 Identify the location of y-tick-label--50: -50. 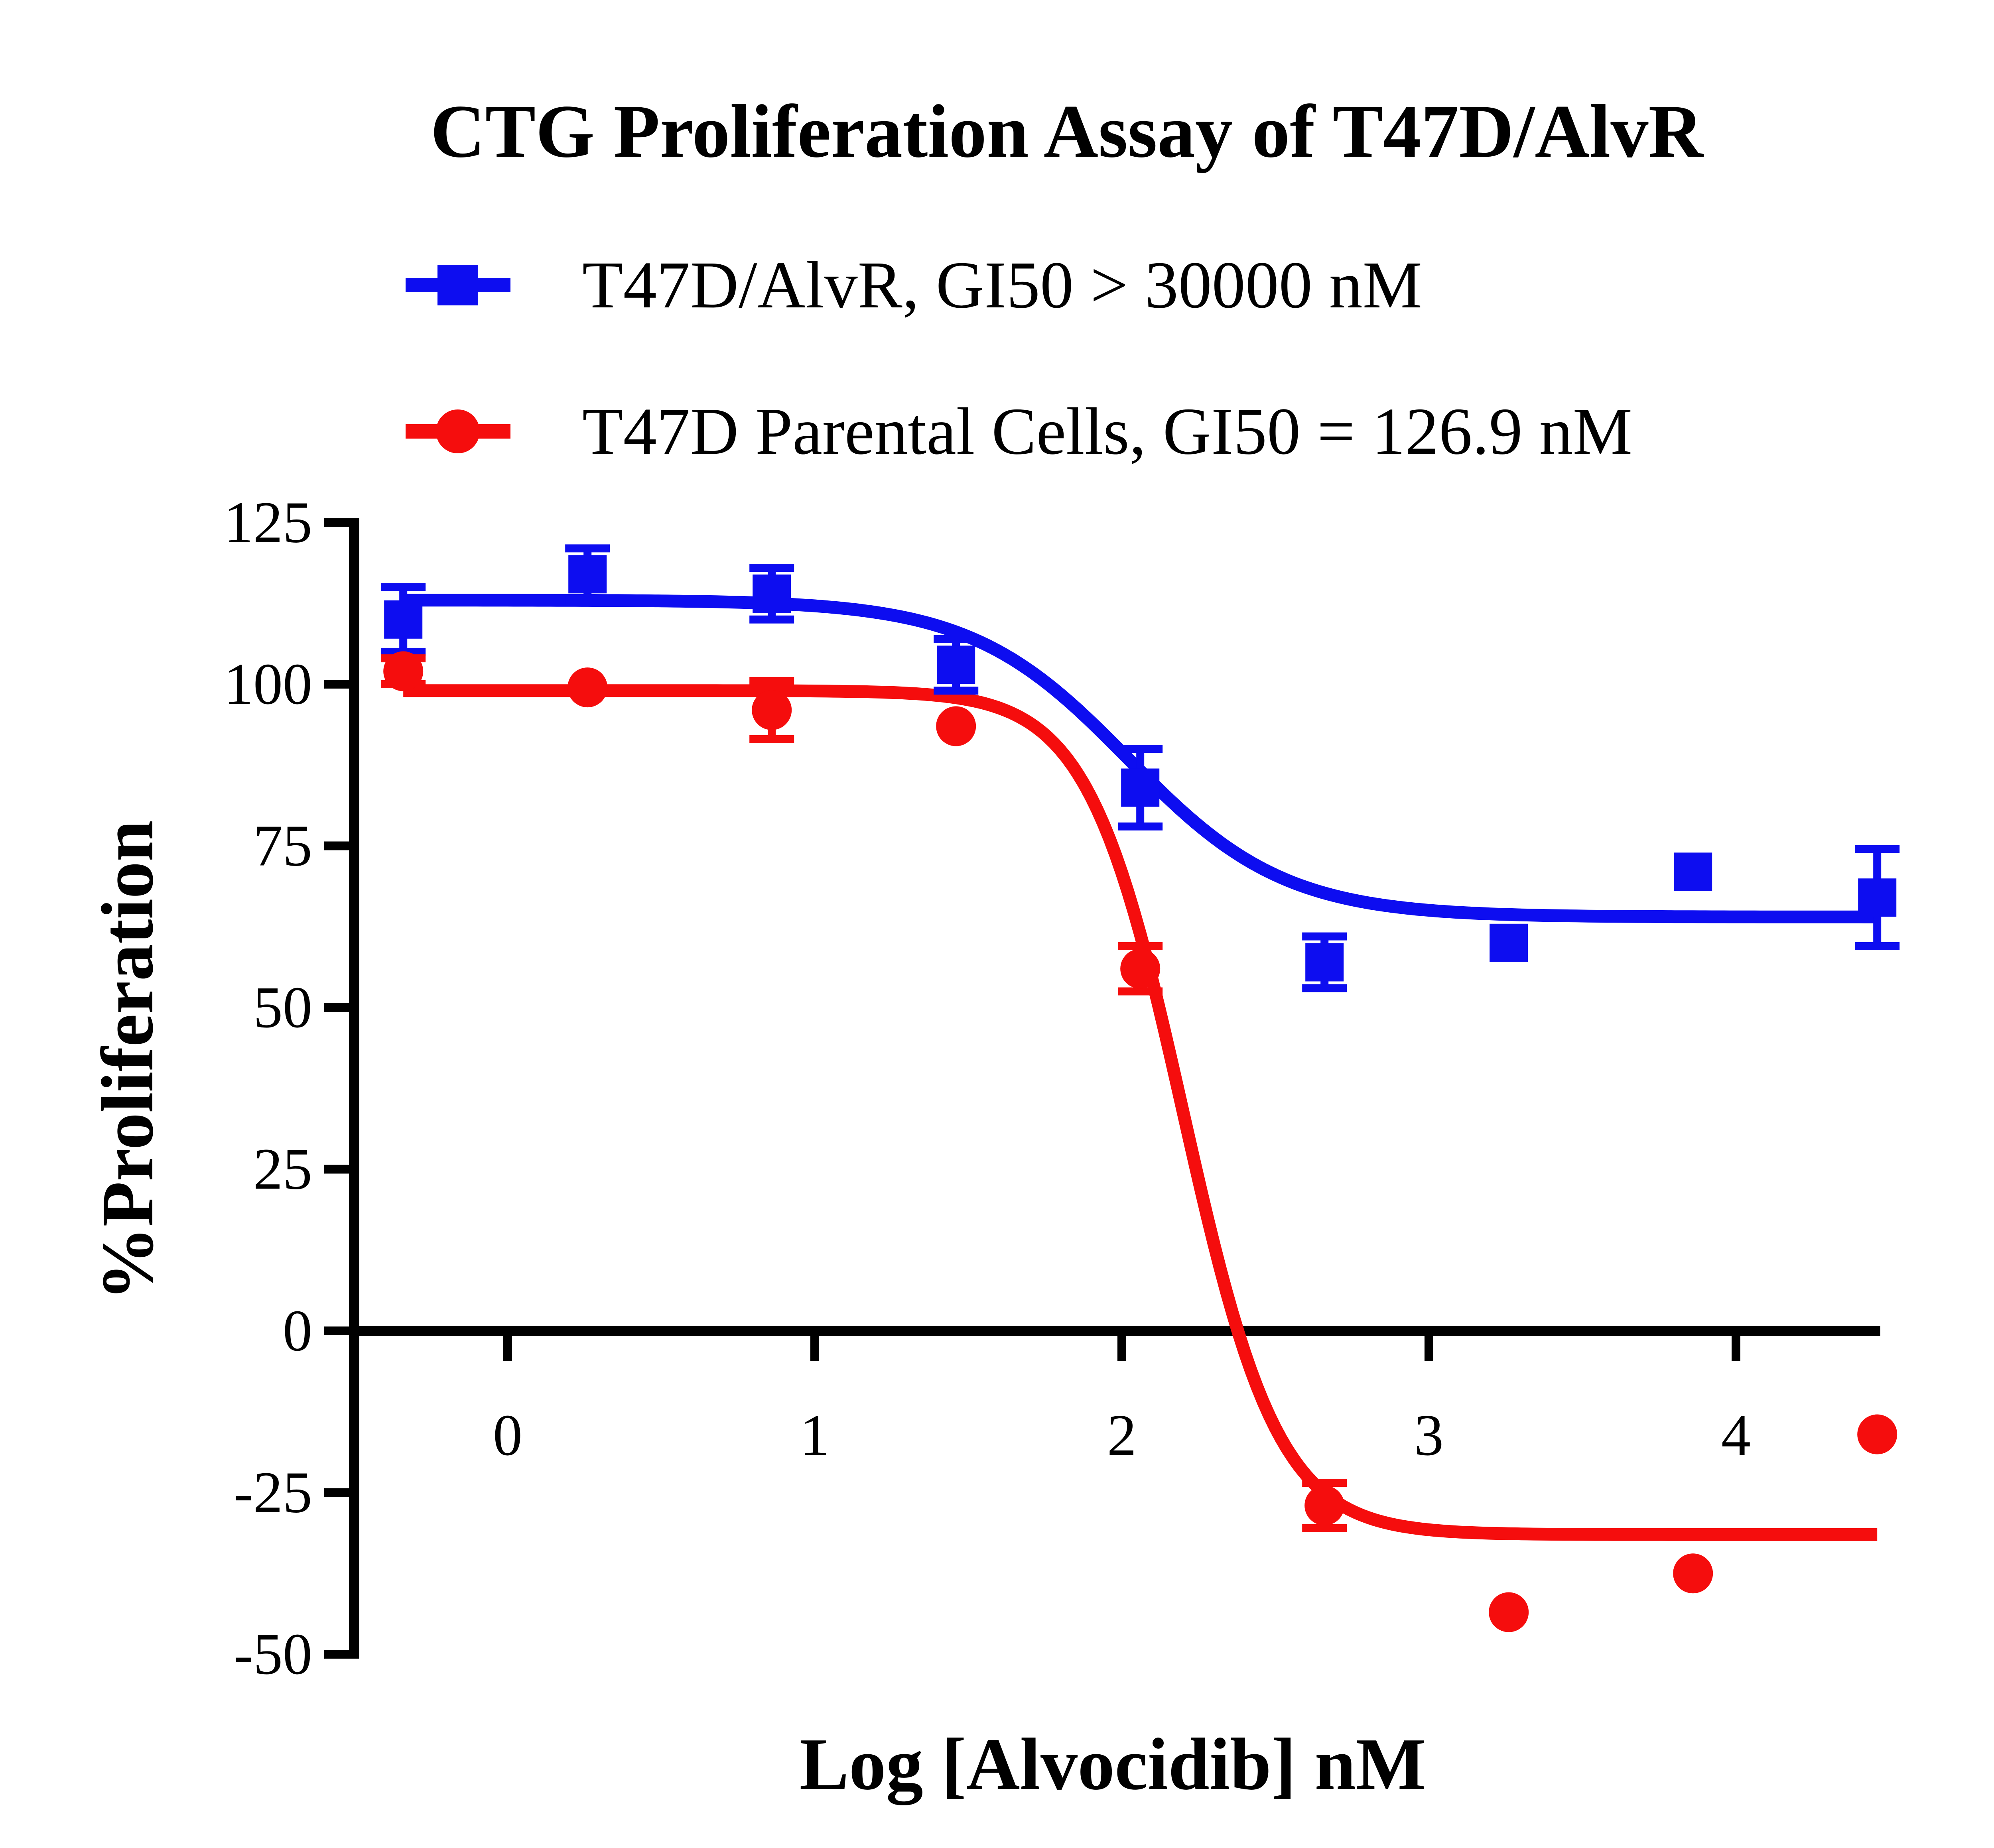
(273, 1654).